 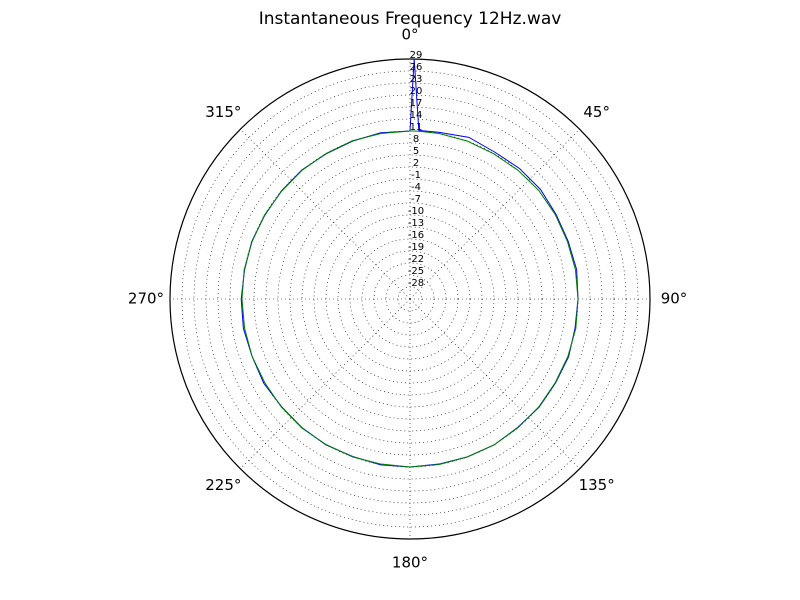 I want to click on theta-tick-label: 270°, so click(x=146, y=299).